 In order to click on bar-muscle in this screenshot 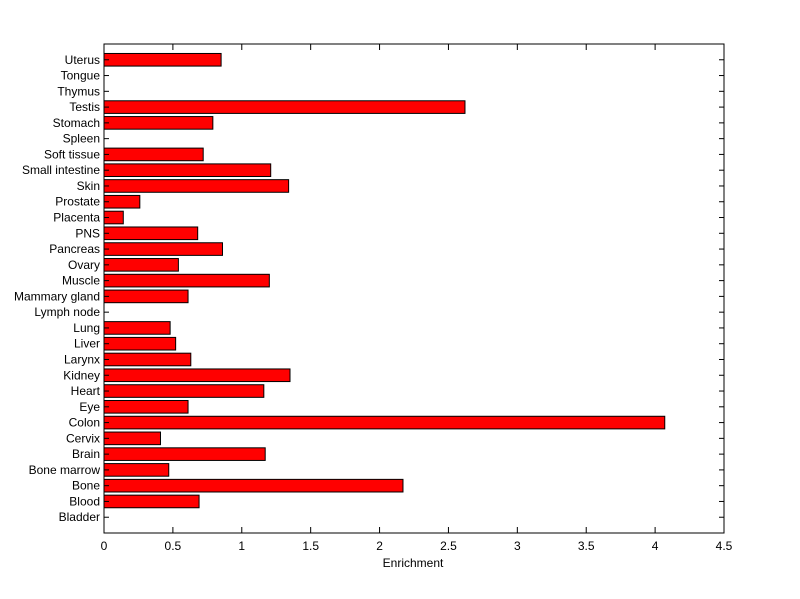, I will do `click(186, 280)`.